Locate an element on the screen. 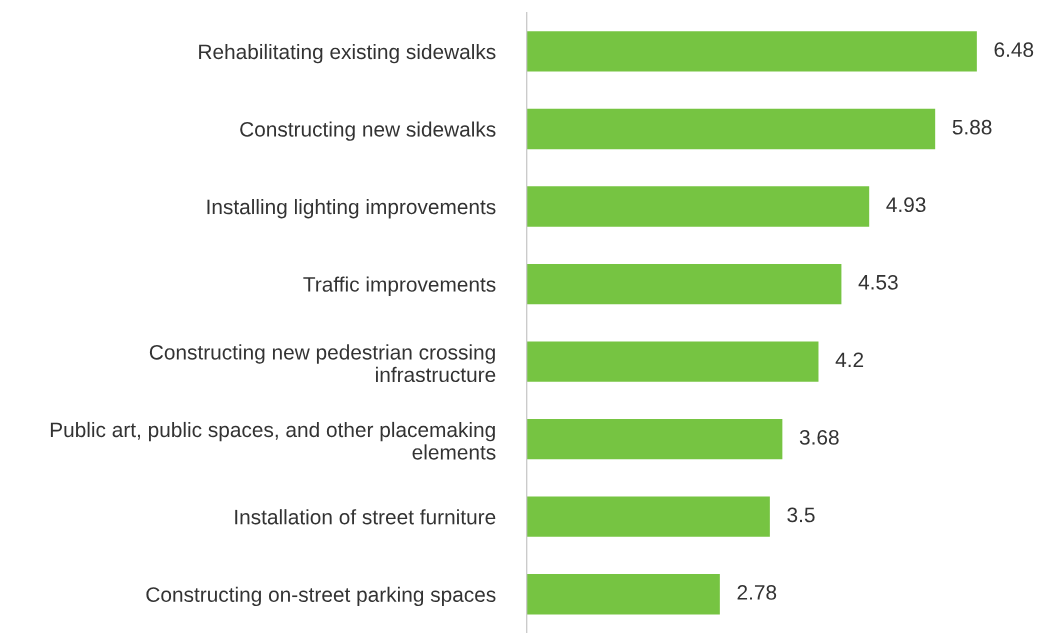 This screenshot has height=633, width=1041. y-tick-label: Constructing new pedestrian crossing infrastructure is located at coordinates (322, 363).